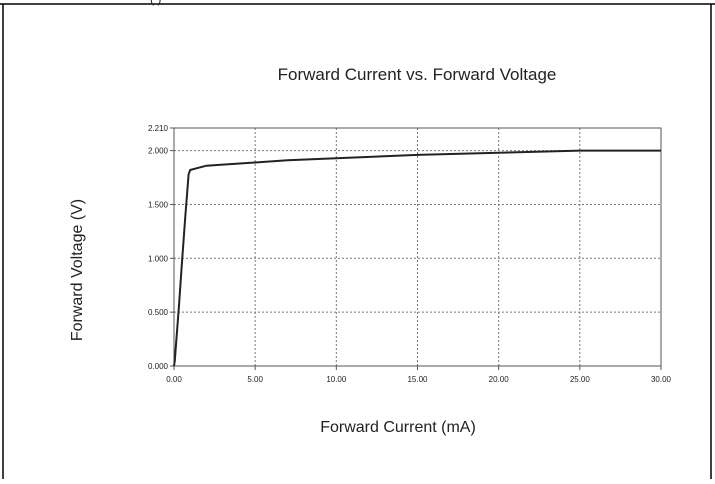 Image resolution: width=715 pixels, height=484 pixels. Describe the element at coordinates (158, 204) in the screenshot. I see `y-tick-label: 1.500` at that location.